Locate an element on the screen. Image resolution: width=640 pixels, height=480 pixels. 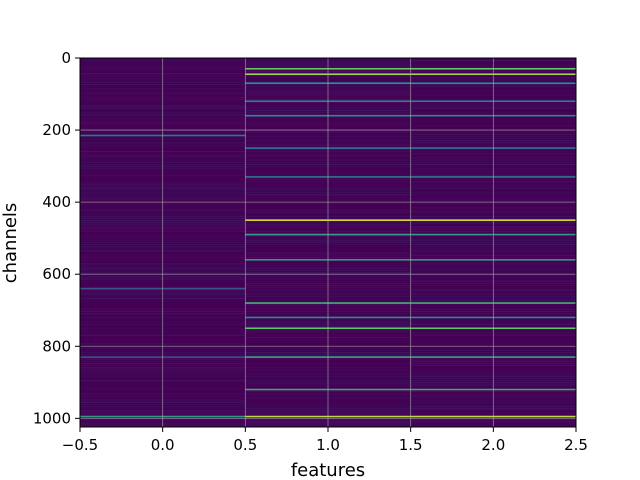
y-tick-label: 1000 is located at coordinates (52, 418).